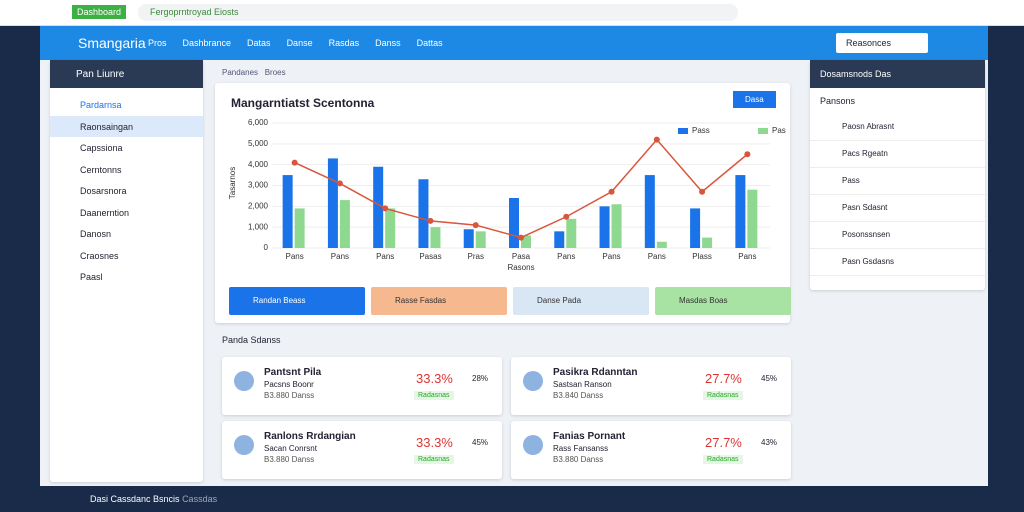  What do you see at coordinates (101, 148) in the screenshot?
I see `sidebar-item: Capssiona` at bounding box center [101, 148].